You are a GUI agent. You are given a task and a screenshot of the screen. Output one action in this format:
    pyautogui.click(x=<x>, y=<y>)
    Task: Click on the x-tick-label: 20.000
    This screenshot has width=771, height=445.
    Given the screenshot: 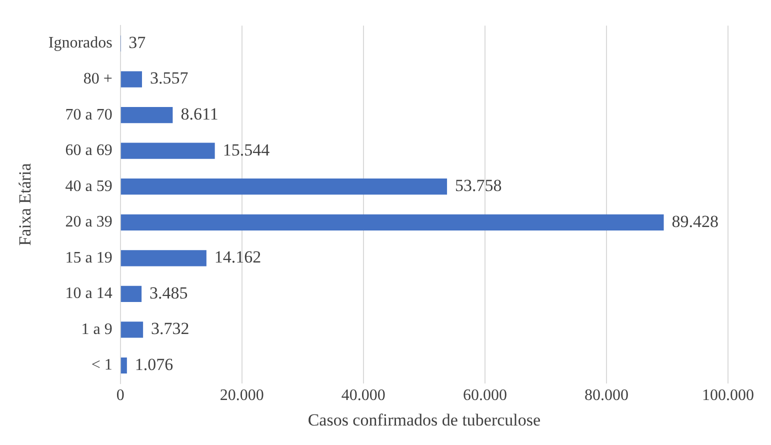 What is the action you would take?
    pyautogui.click(x=242, y=395)
    